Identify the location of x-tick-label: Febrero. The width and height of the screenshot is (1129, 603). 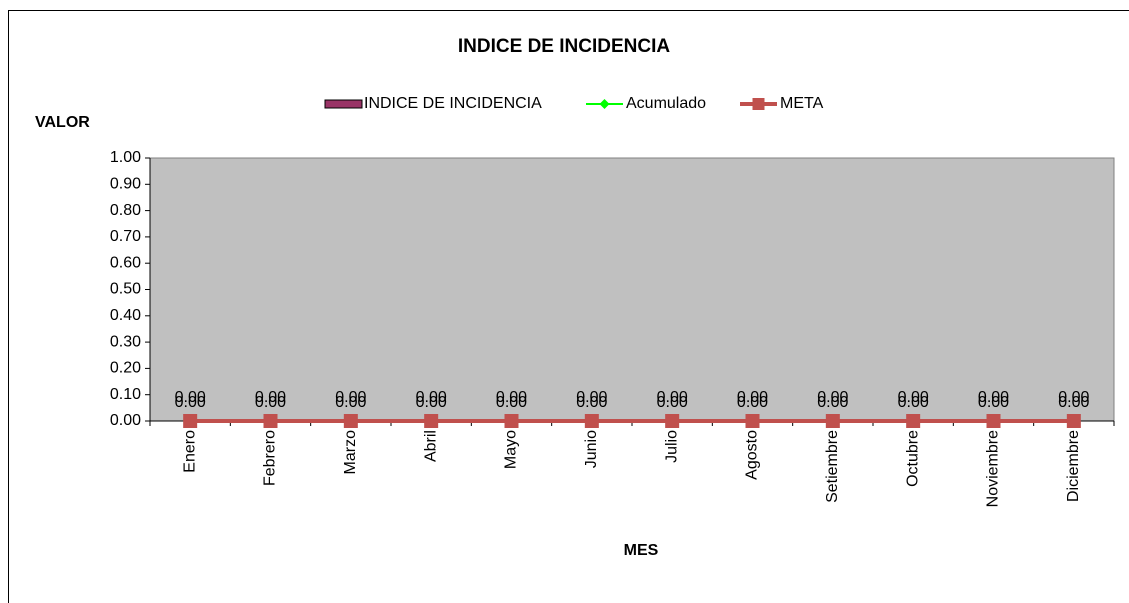
(270, 458).